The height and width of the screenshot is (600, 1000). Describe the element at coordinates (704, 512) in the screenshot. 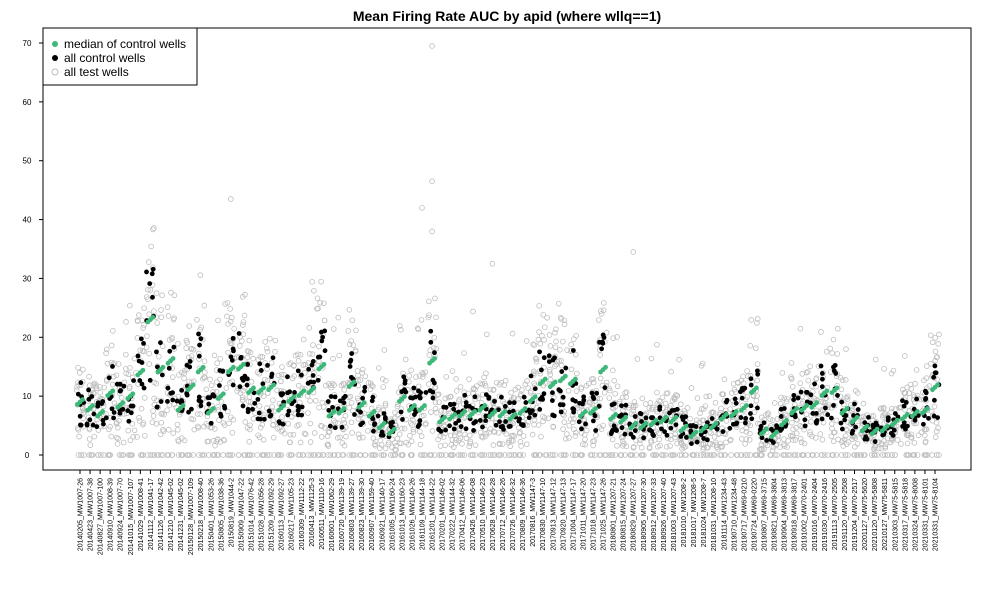

I see `x-tick-label: 20181024_MW1208-7` at that location.